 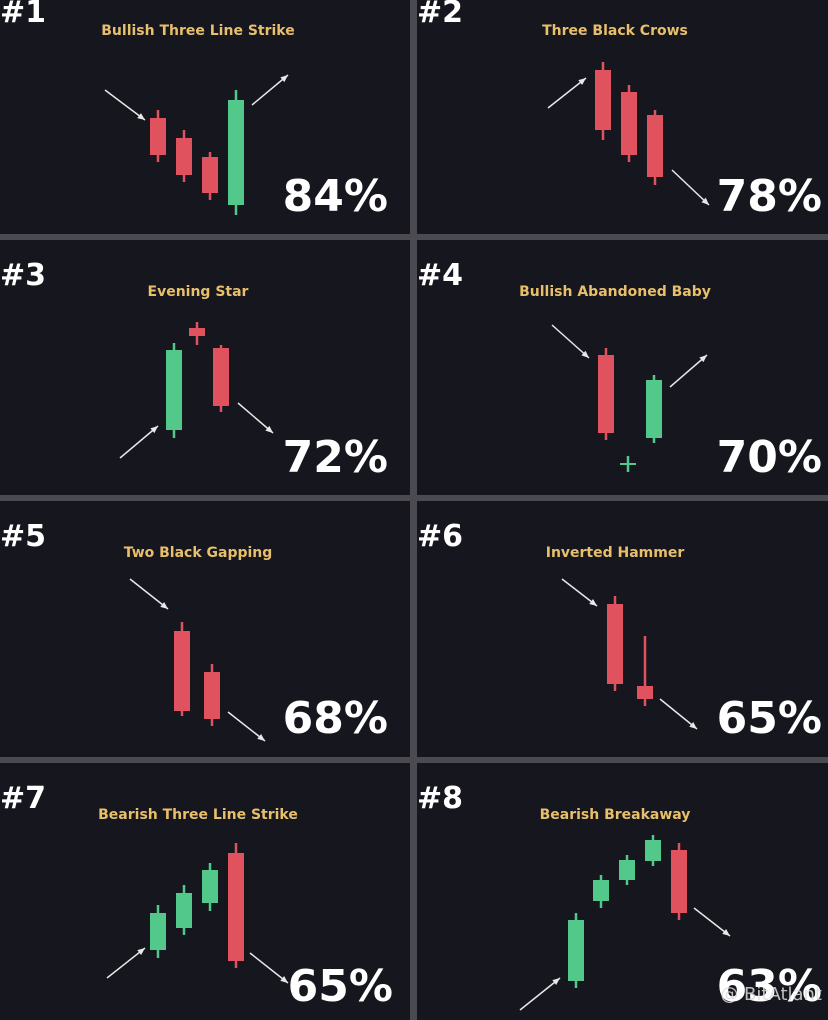 I want to click on pattern-title: Bearish Three Line Strike, so click(x=198, y=815).